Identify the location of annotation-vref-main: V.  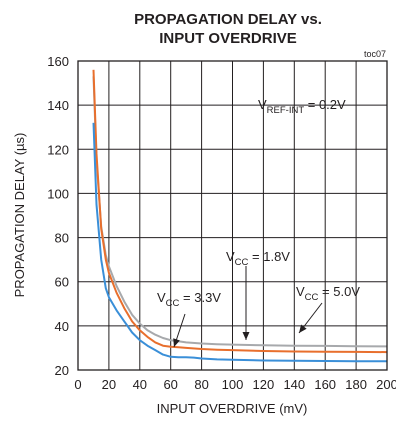
(262, 104).